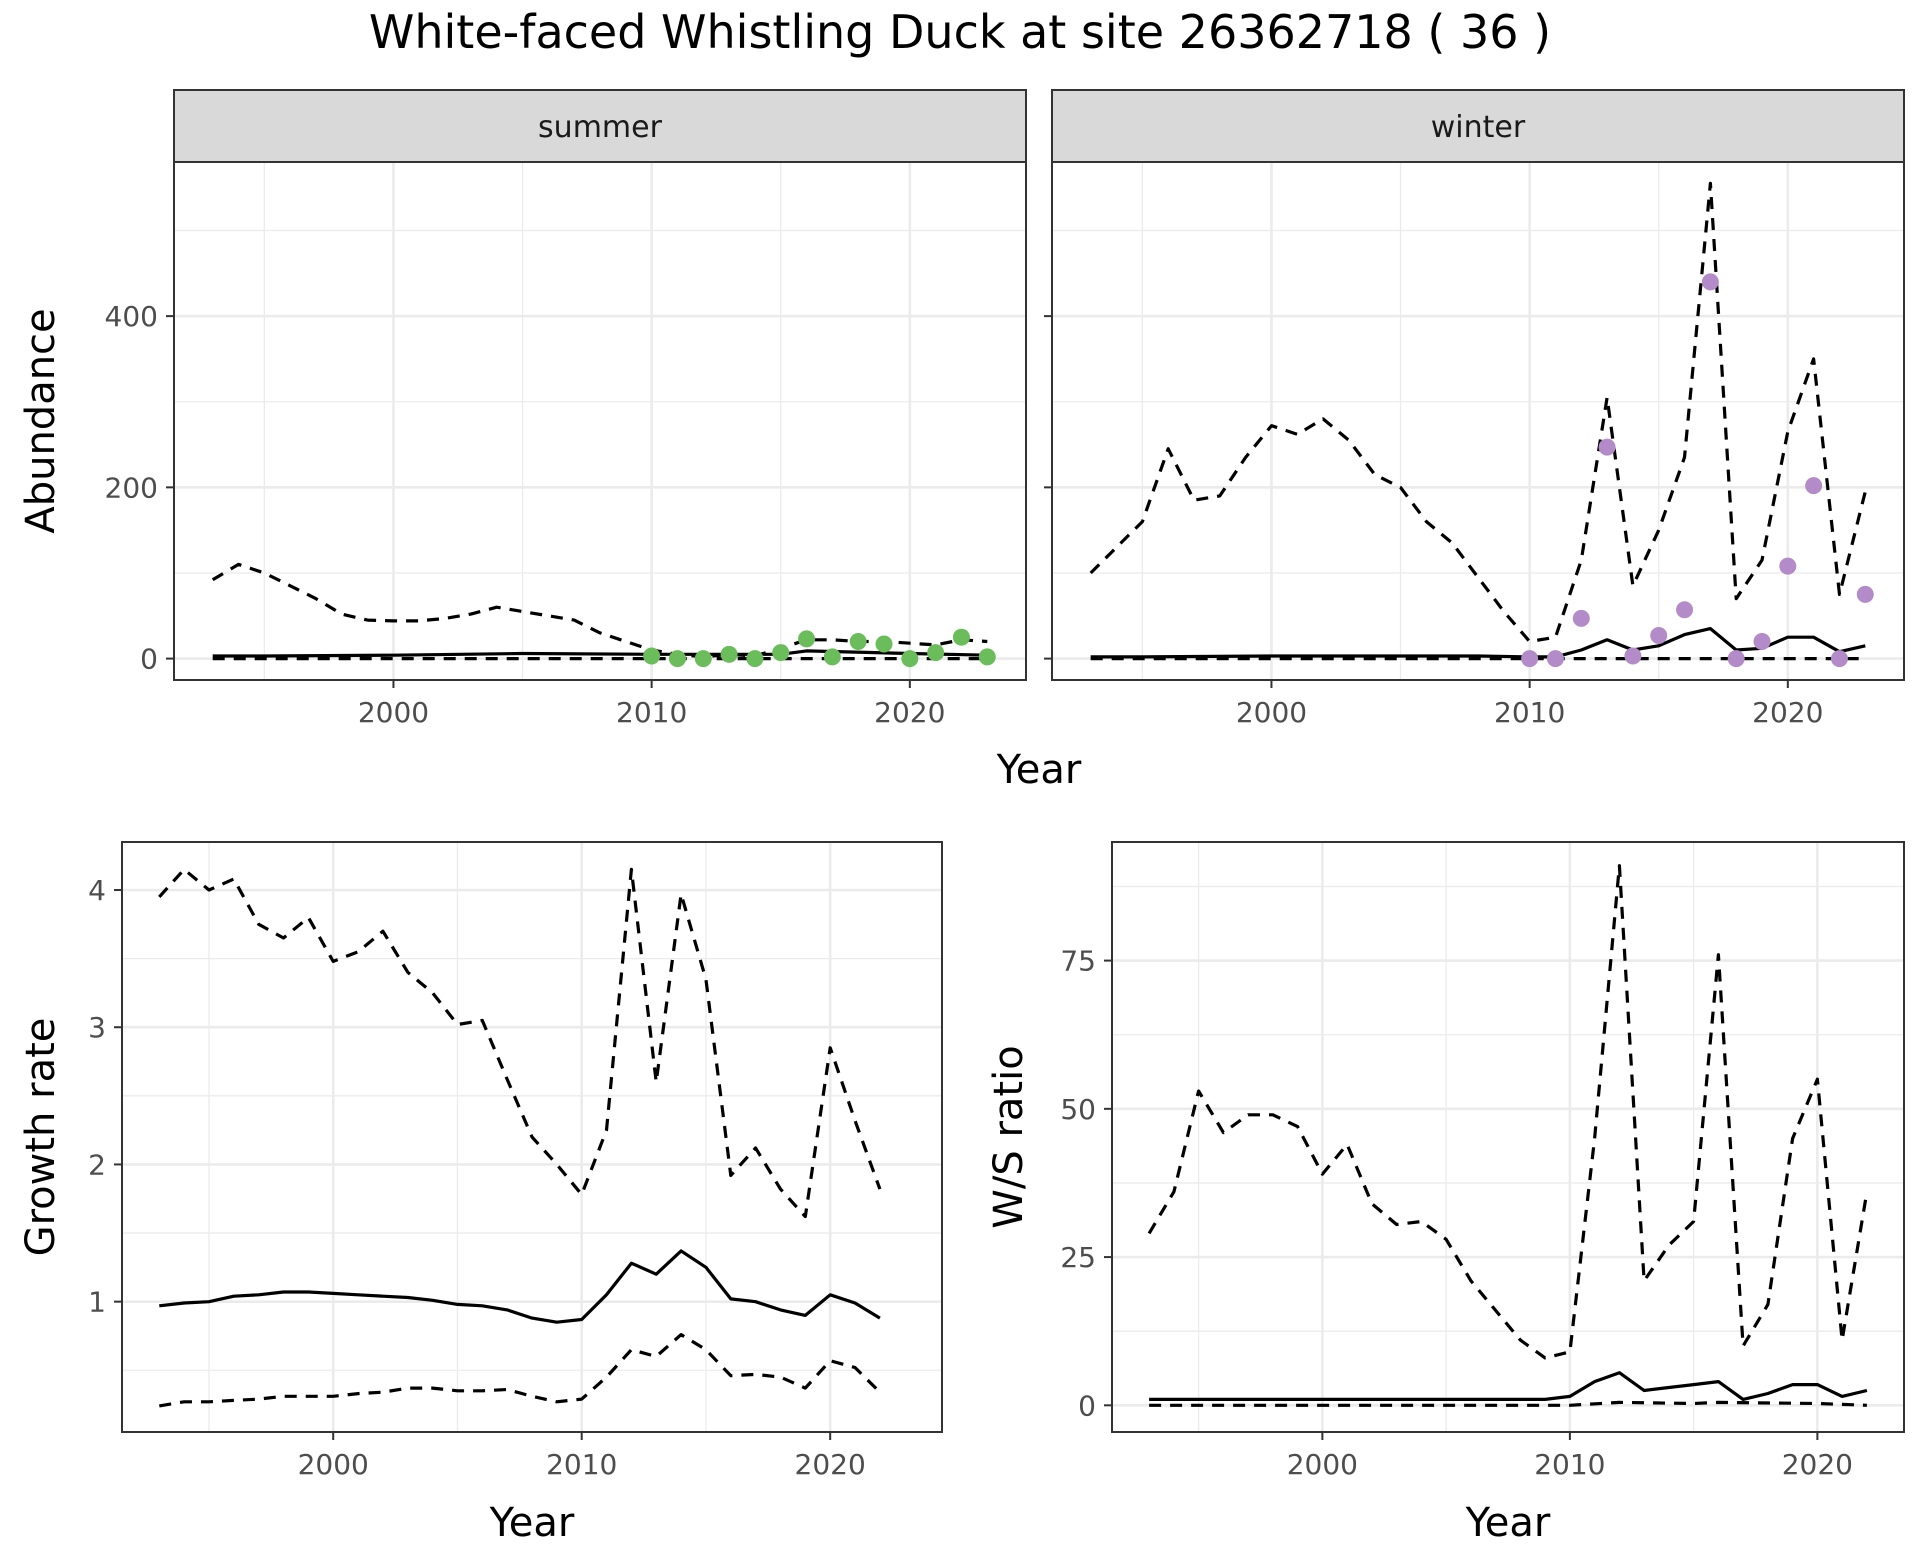 This screenshot has width=1920, height=1564. Describe the element at coordinates (600, 653) in the screenshot. I see `abundance-summer-series-line-solid` at that location.